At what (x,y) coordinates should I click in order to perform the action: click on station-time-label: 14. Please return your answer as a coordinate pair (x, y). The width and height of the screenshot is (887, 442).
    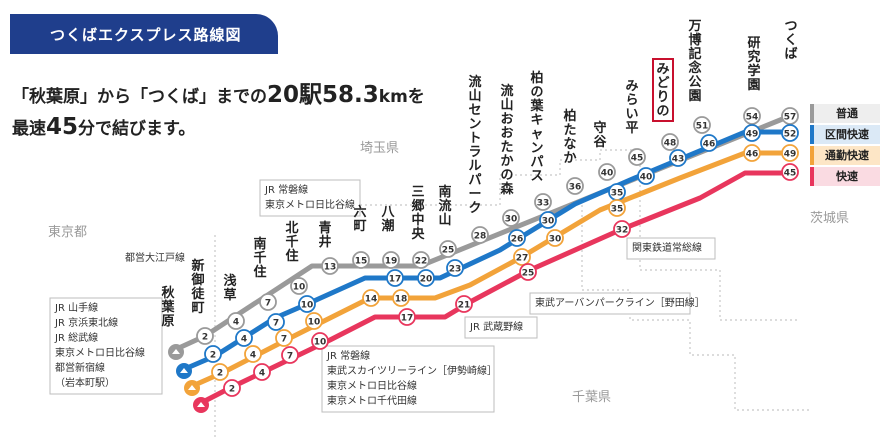
    Looking at the image, I should click on (371, 300).